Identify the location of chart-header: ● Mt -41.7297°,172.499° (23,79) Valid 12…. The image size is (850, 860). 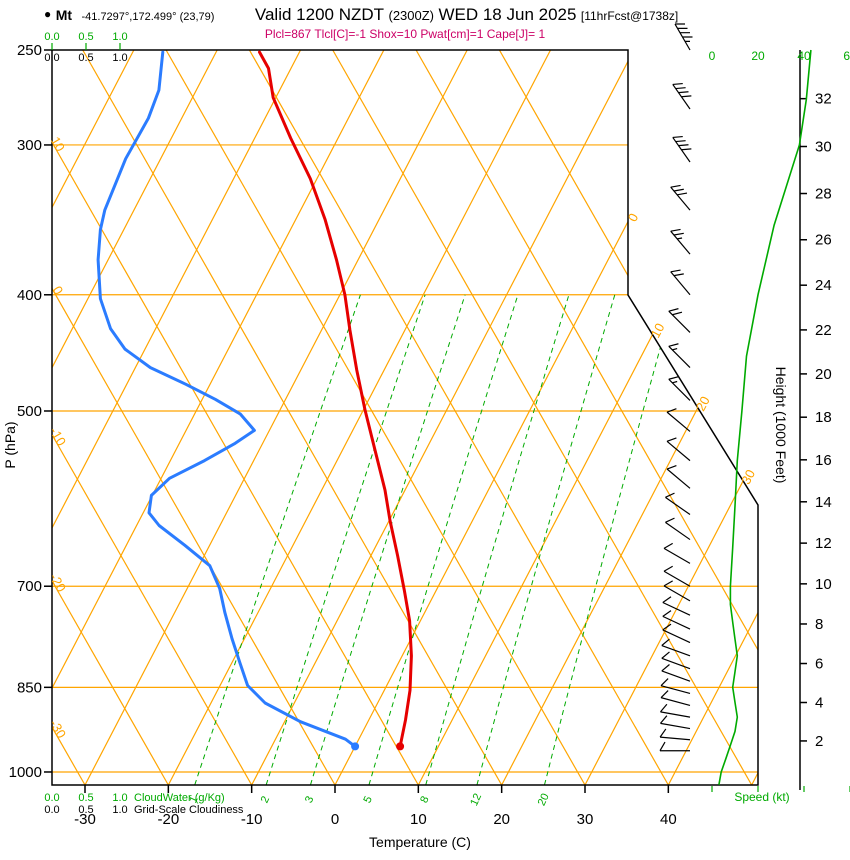
(361, 15).